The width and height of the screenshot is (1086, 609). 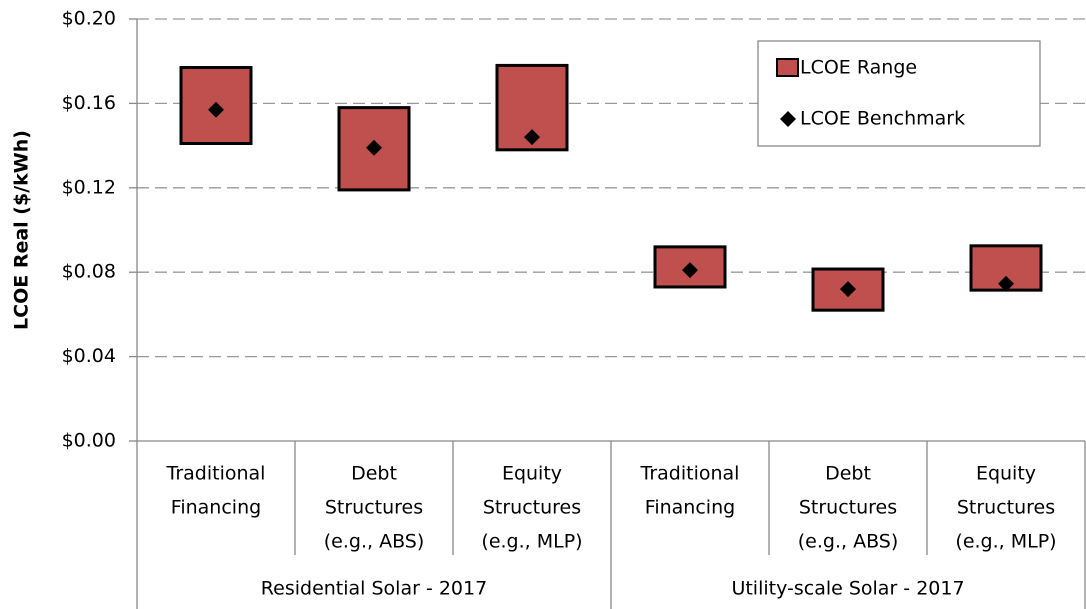 I want to click on y-tick-label: $0.12, so click(x=89, y=187).